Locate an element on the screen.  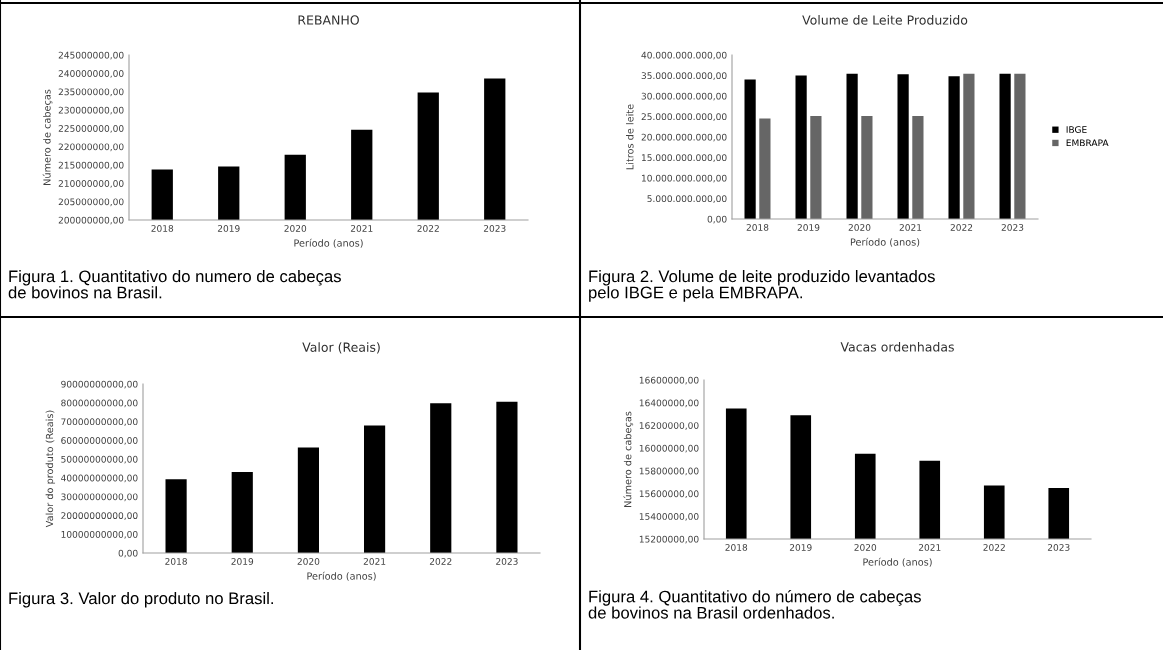
y-tick-label: 70000000000,00 is located at coordinates (99, 422).